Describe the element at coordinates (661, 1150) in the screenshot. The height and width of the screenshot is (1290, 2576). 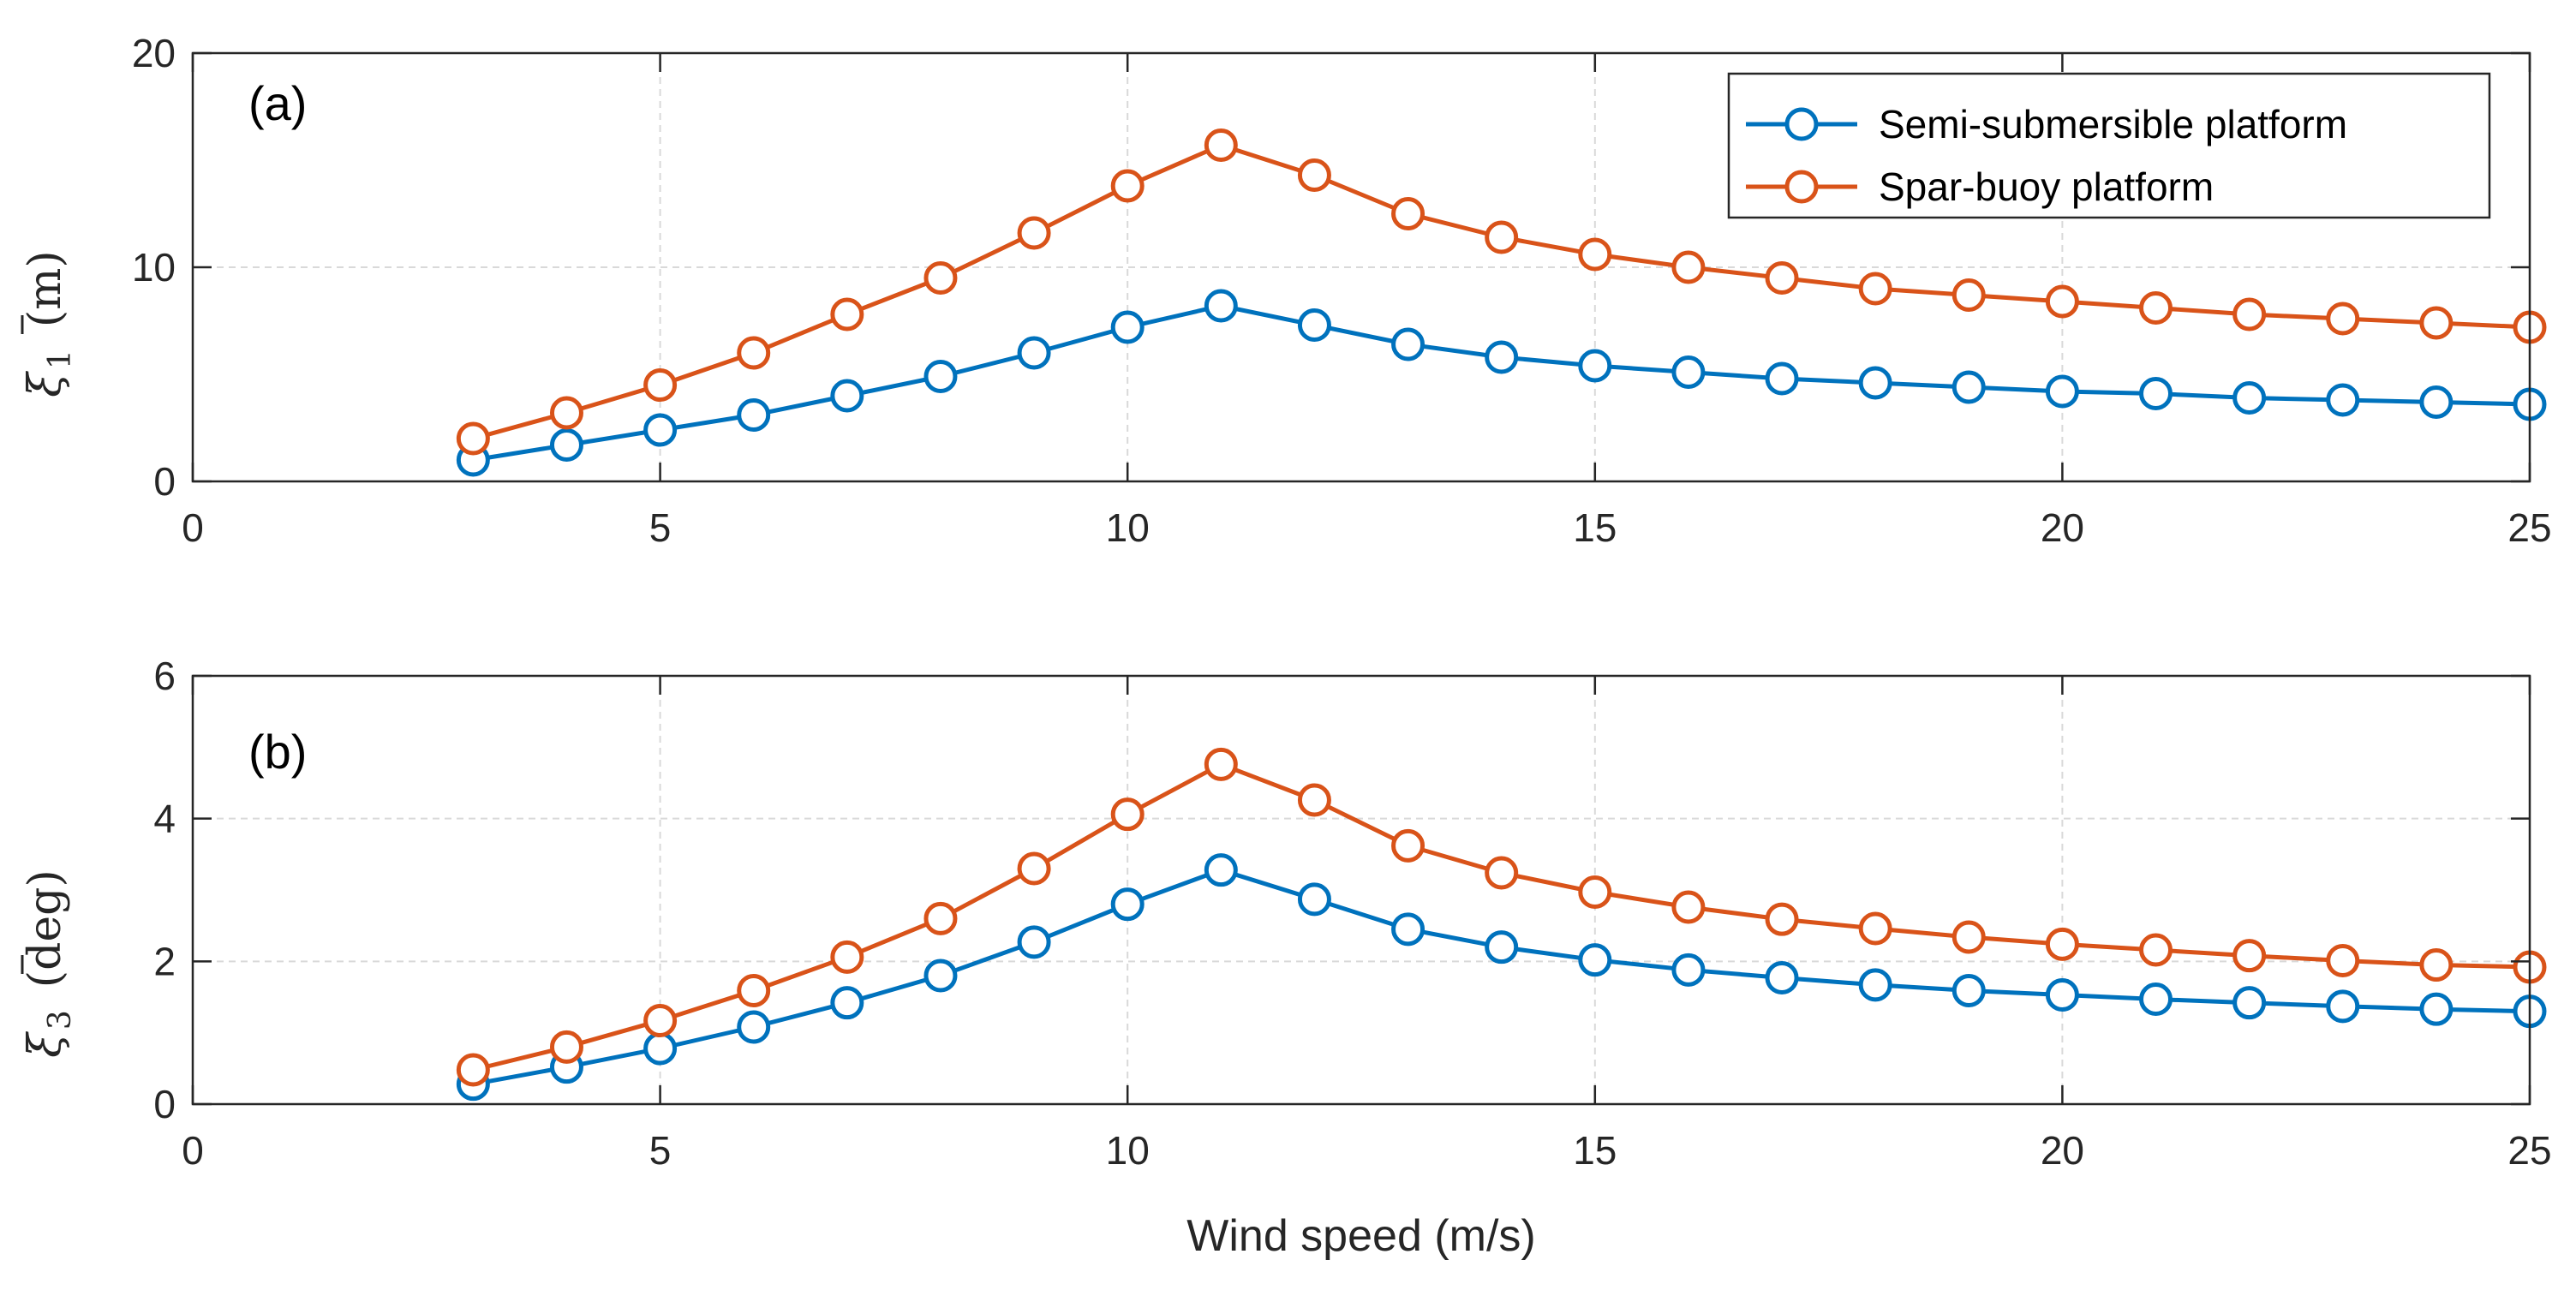
I see `panel-b-x-tick-label: 5` at that location.